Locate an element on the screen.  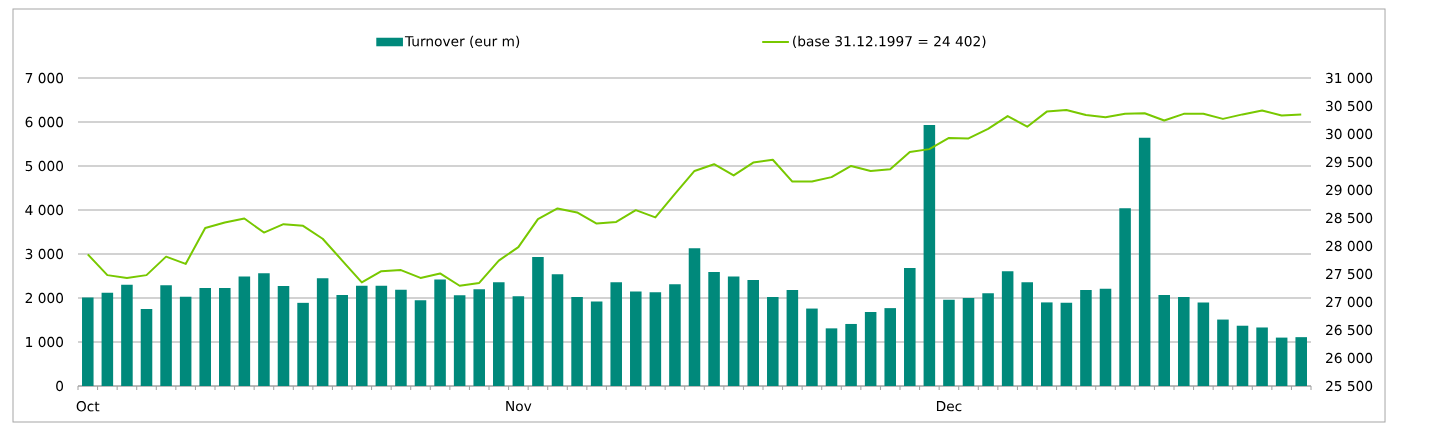
y-tick-label: 7 000 is located at coordinates (44, 78).